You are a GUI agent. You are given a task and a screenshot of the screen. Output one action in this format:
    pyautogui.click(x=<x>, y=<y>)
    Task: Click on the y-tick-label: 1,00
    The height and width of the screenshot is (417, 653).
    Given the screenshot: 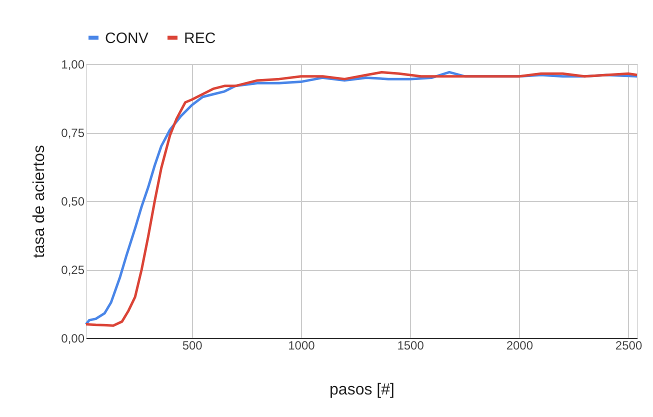 What is the action you would take?
    pyautogui.click(x=73, y=65)
    